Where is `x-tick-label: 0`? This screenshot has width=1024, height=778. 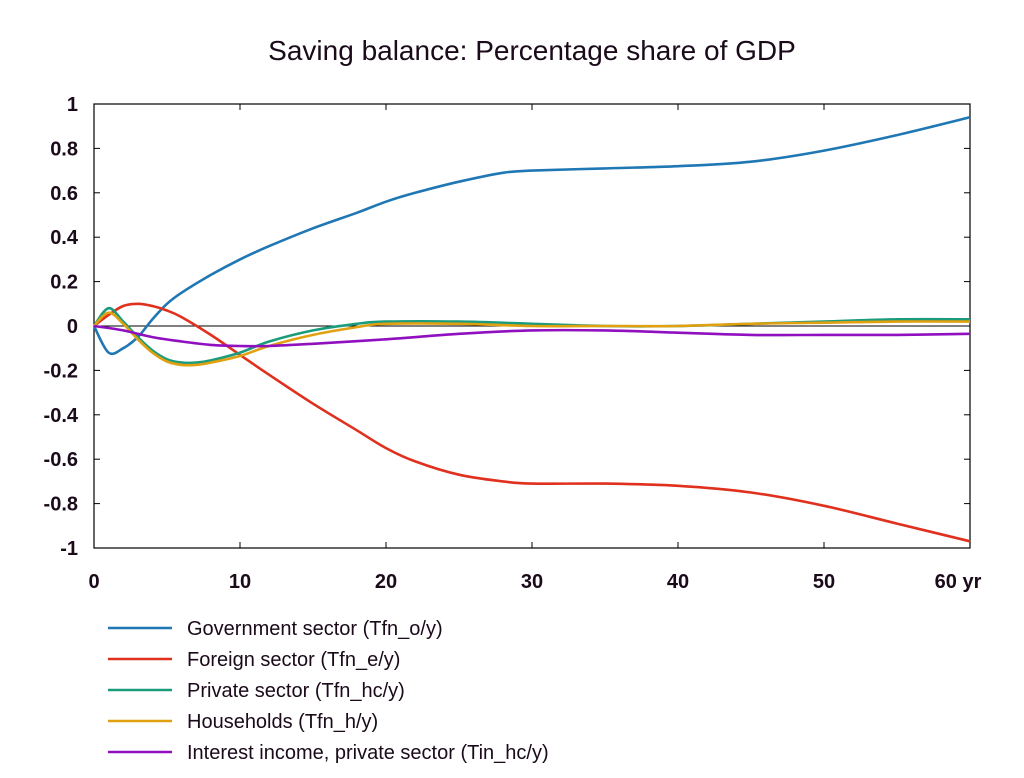
x-tick-label: 0 is located at coordinates (93, 582).